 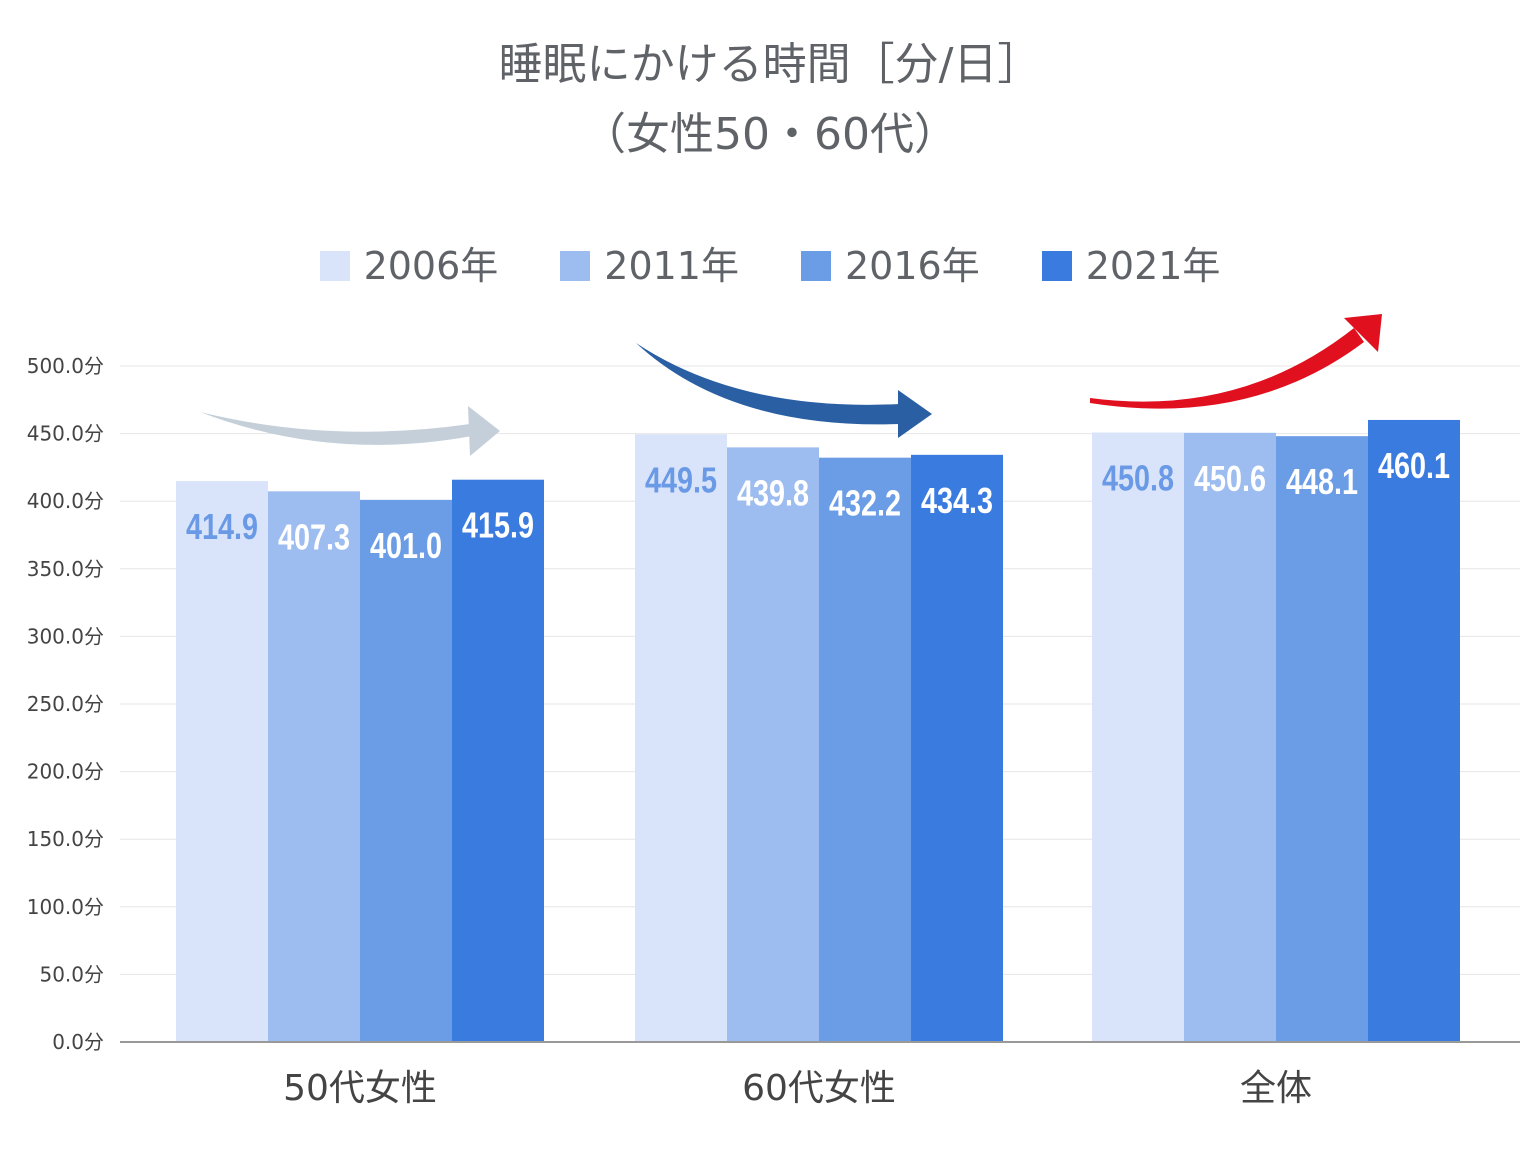 What do you see at coordinates (360, 1088) in the screenshot?
I see `x-category-label: 50代女性` at bounding box center [360, 1088].